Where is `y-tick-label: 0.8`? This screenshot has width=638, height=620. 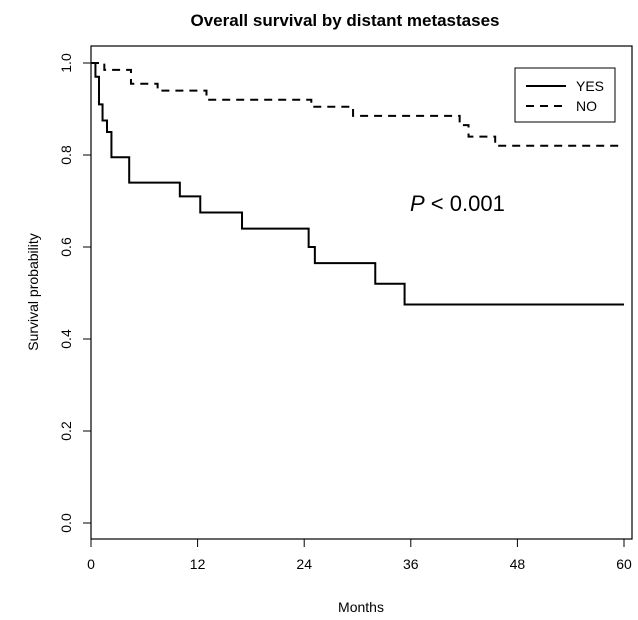 y-tick-label: 0.8 is located at coordinates (66, 155).